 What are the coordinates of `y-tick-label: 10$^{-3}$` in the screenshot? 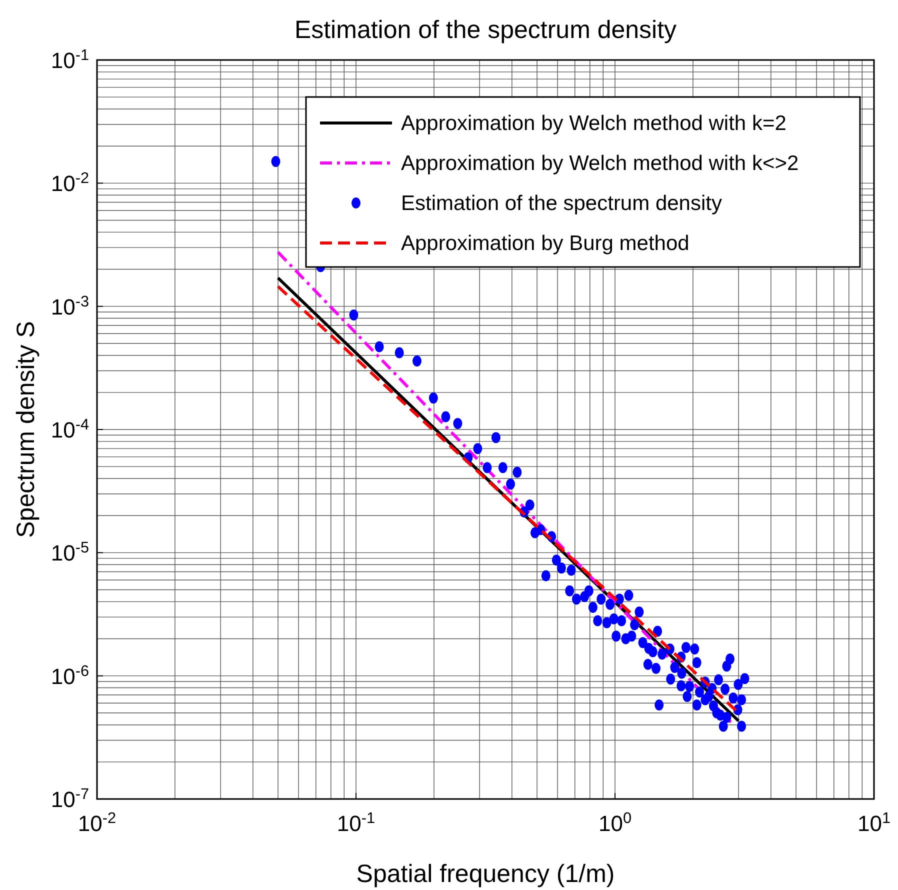 It's located at (69, 306).